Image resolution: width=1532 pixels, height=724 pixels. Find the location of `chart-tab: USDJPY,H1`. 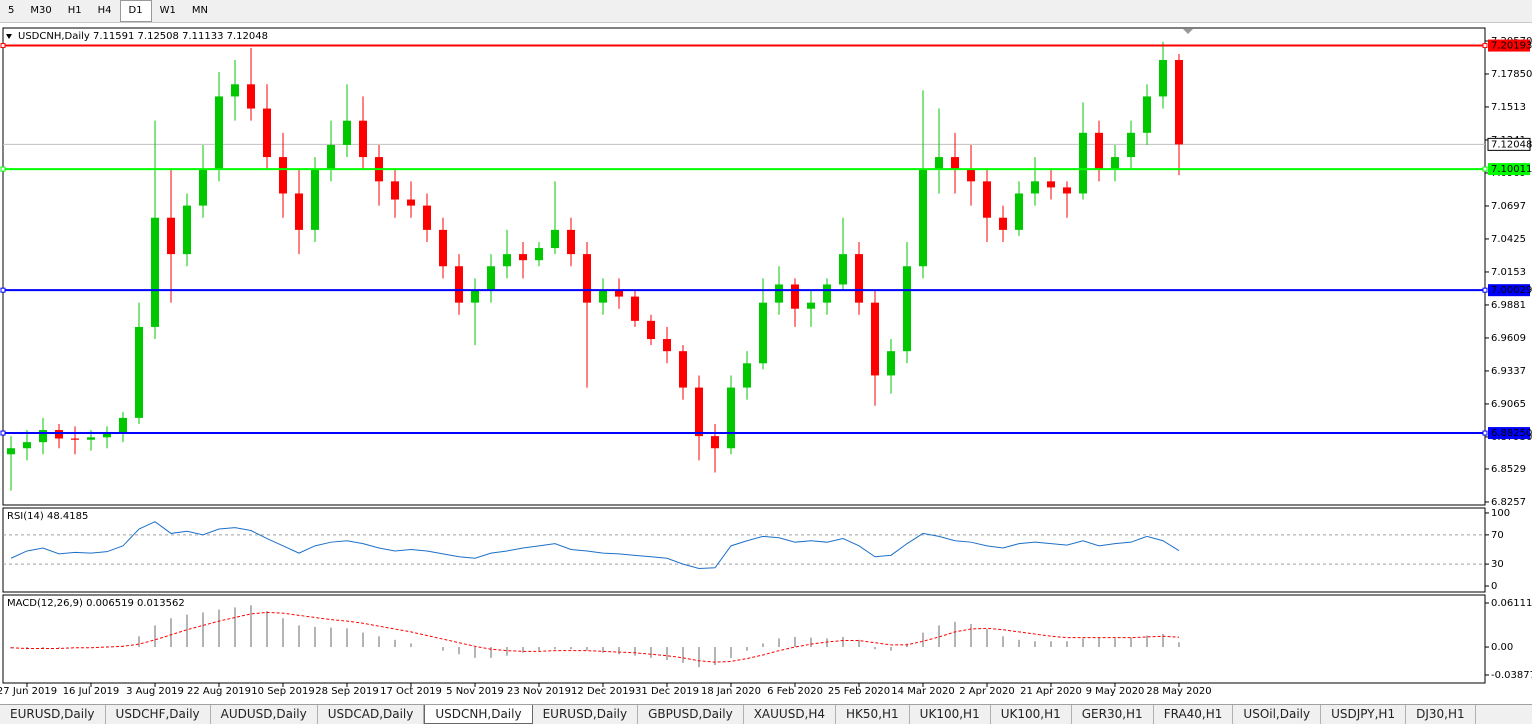

chart-tab: USDJPY,H1 is located at coordinates (1364, 714).